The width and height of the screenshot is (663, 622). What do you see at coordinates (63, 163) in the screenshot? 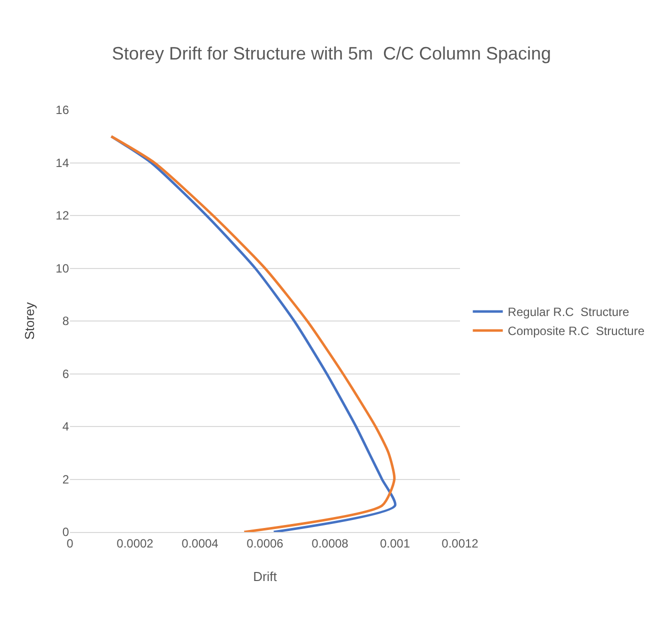
I see `y-tick-label: 14` at bounding box center [63, 163].